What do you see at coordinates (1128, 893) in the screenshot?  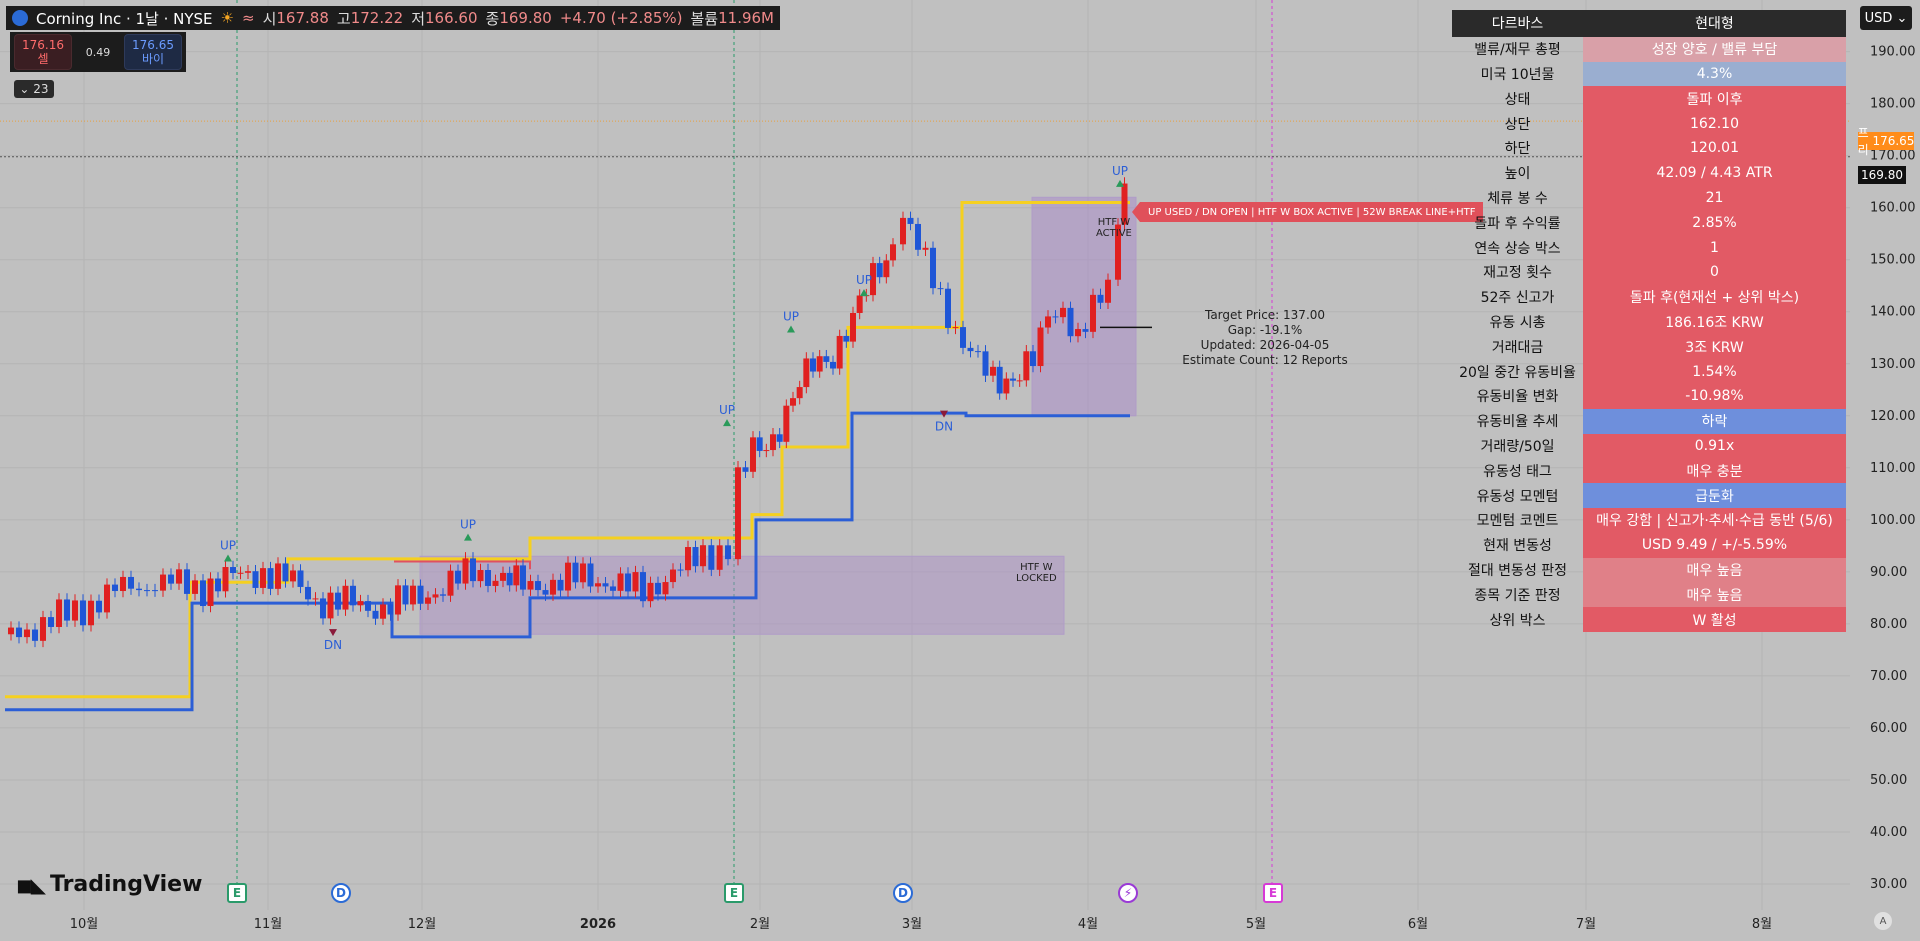 I see `flash-icon: ⚡` at bounding box center [1128, 893].